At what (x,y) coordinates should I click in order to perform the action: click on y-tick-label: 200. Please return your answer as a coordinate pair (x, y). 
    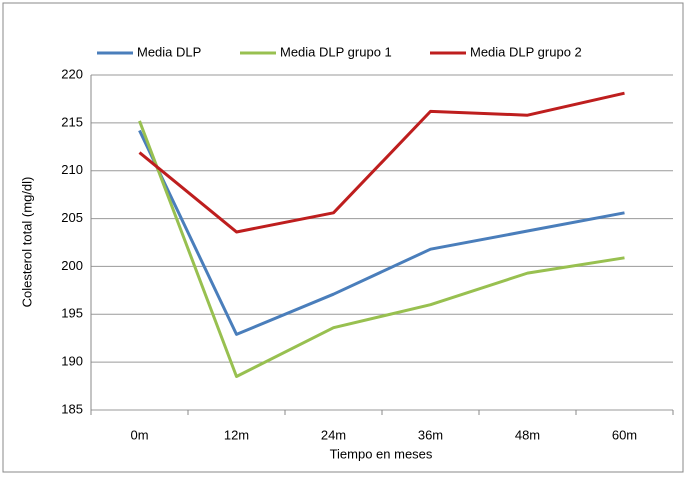
    Looking at the image, I should click on (72, 265).